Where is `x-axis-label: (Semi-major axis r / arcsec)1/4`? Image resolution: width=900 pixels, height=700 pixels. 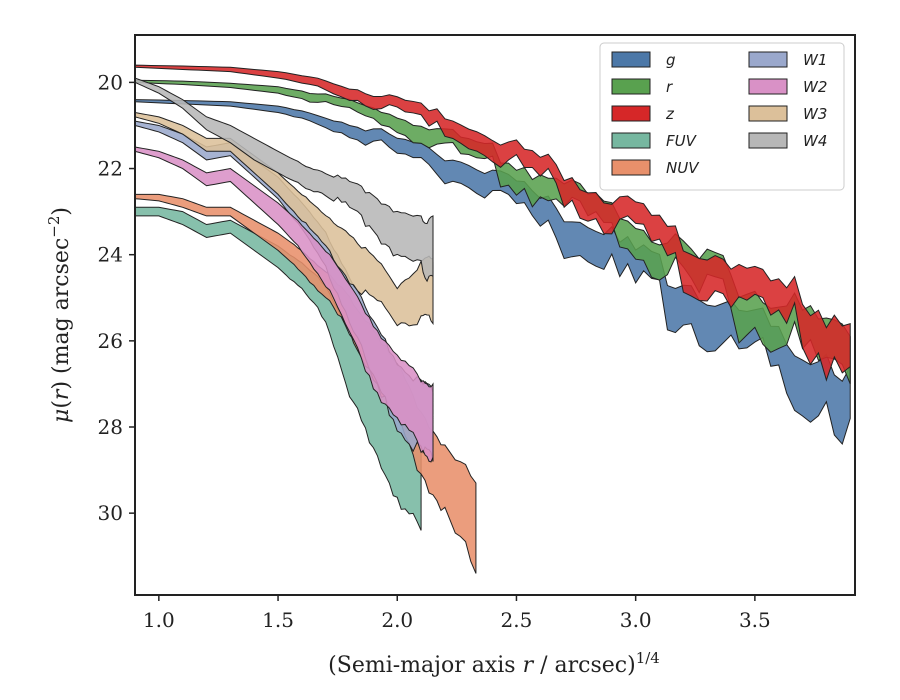
x-axis-label: (Semi-major axis r / arcsec)1/4 is located at coordinates (494, 663).